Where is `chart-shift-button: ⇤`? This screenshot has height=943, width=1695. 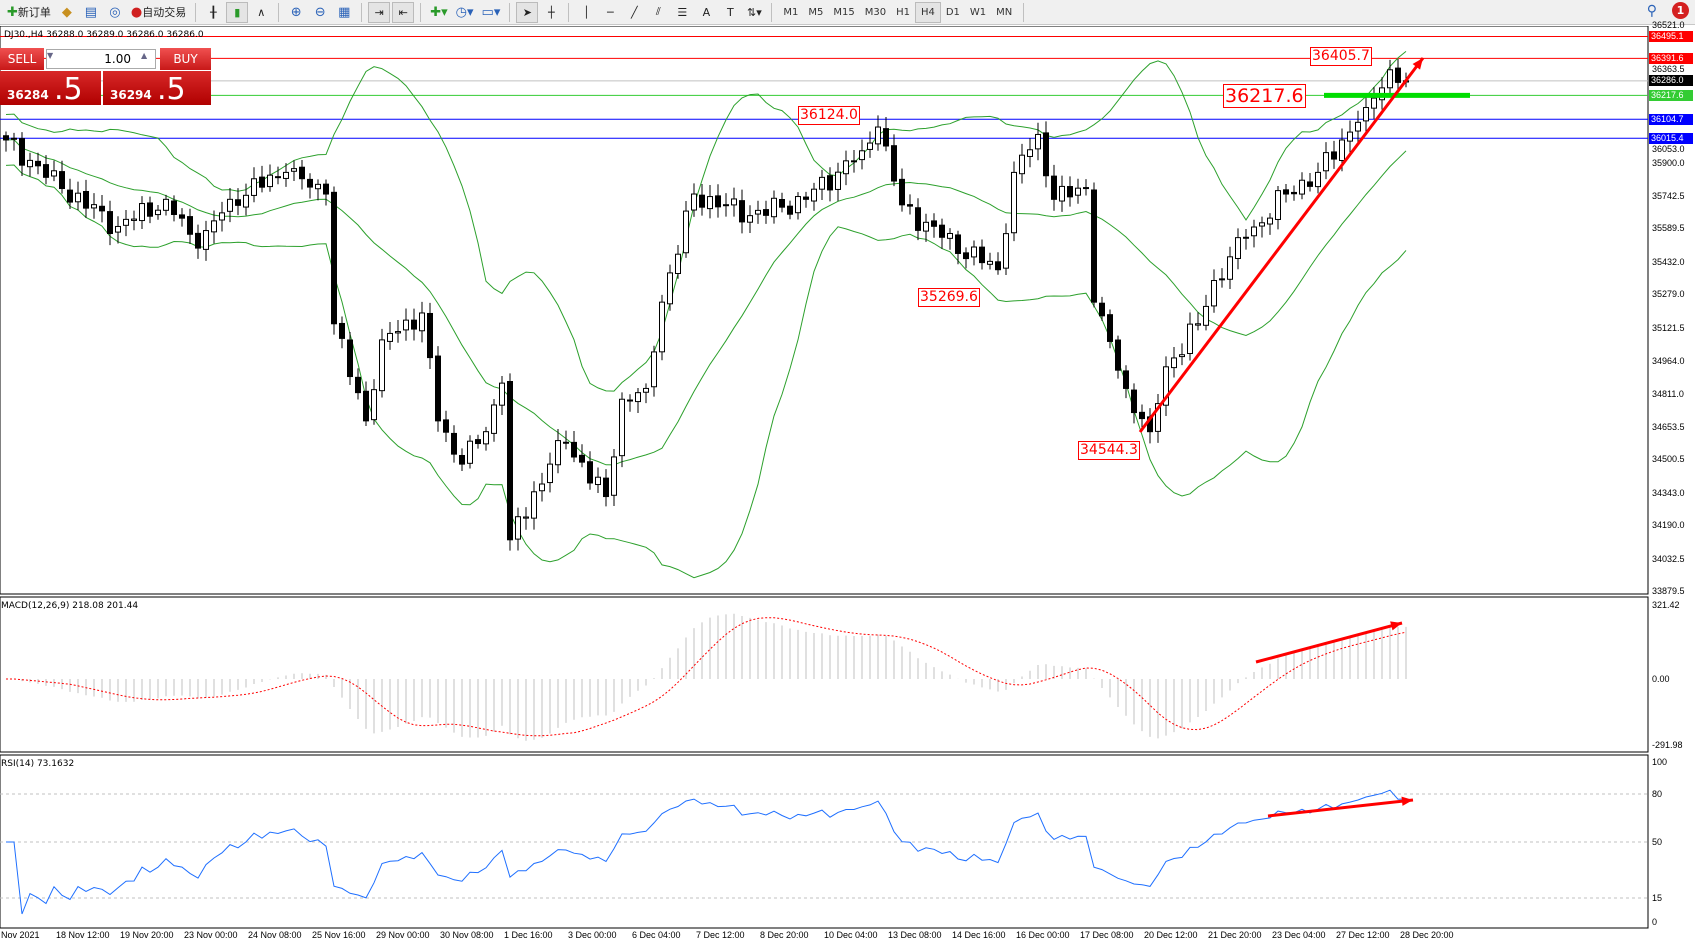 chart-shift-button: ⇤ is located at coordinates (403, 12).